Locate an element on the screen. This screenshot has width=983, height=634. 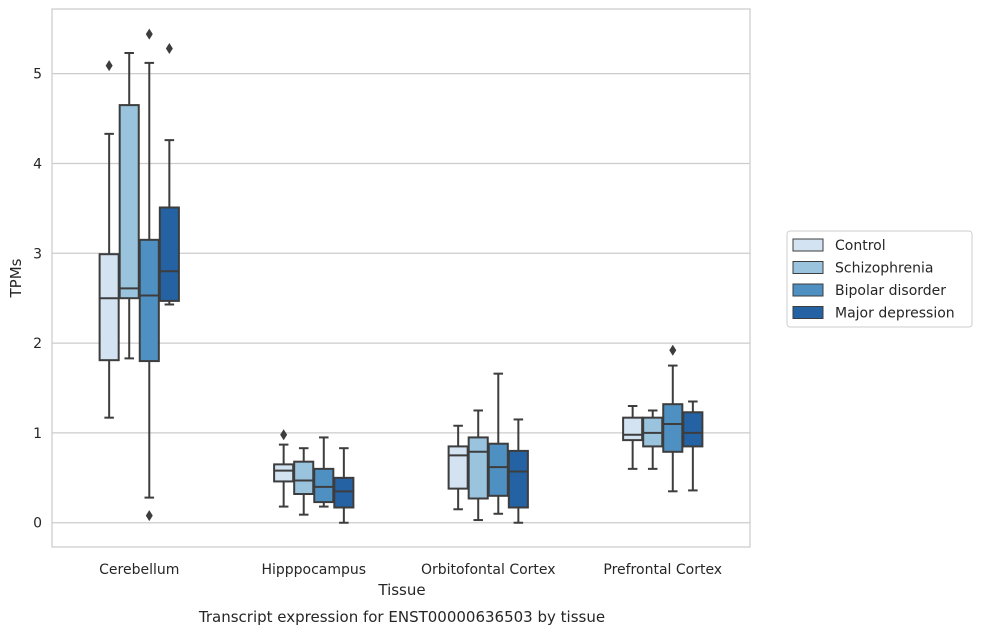
legend-item: Major depression is located at coordinates (873, 314).